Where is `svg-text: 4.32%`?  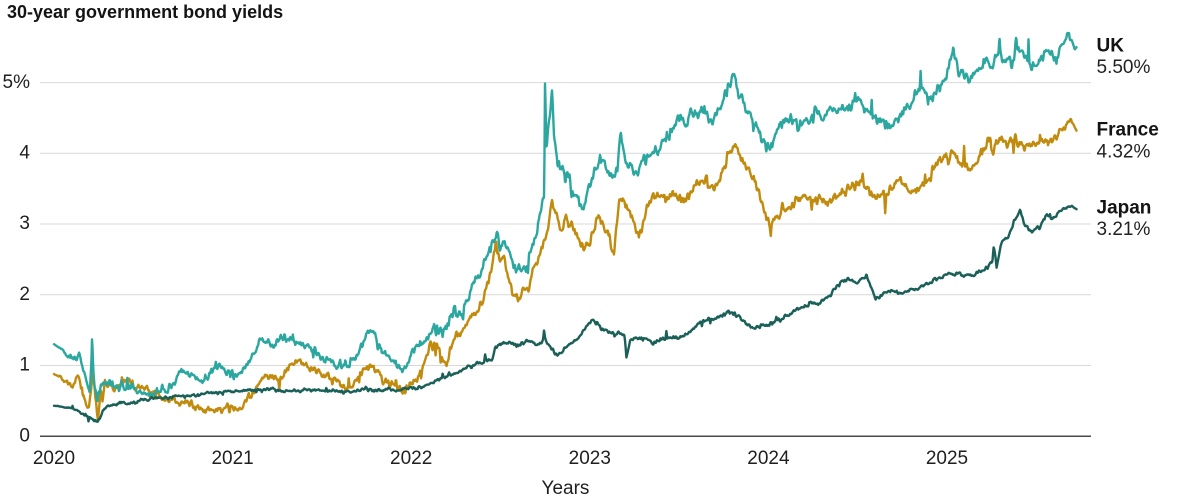 svg-text: 4.32% is located at coordinates (1124, 151).